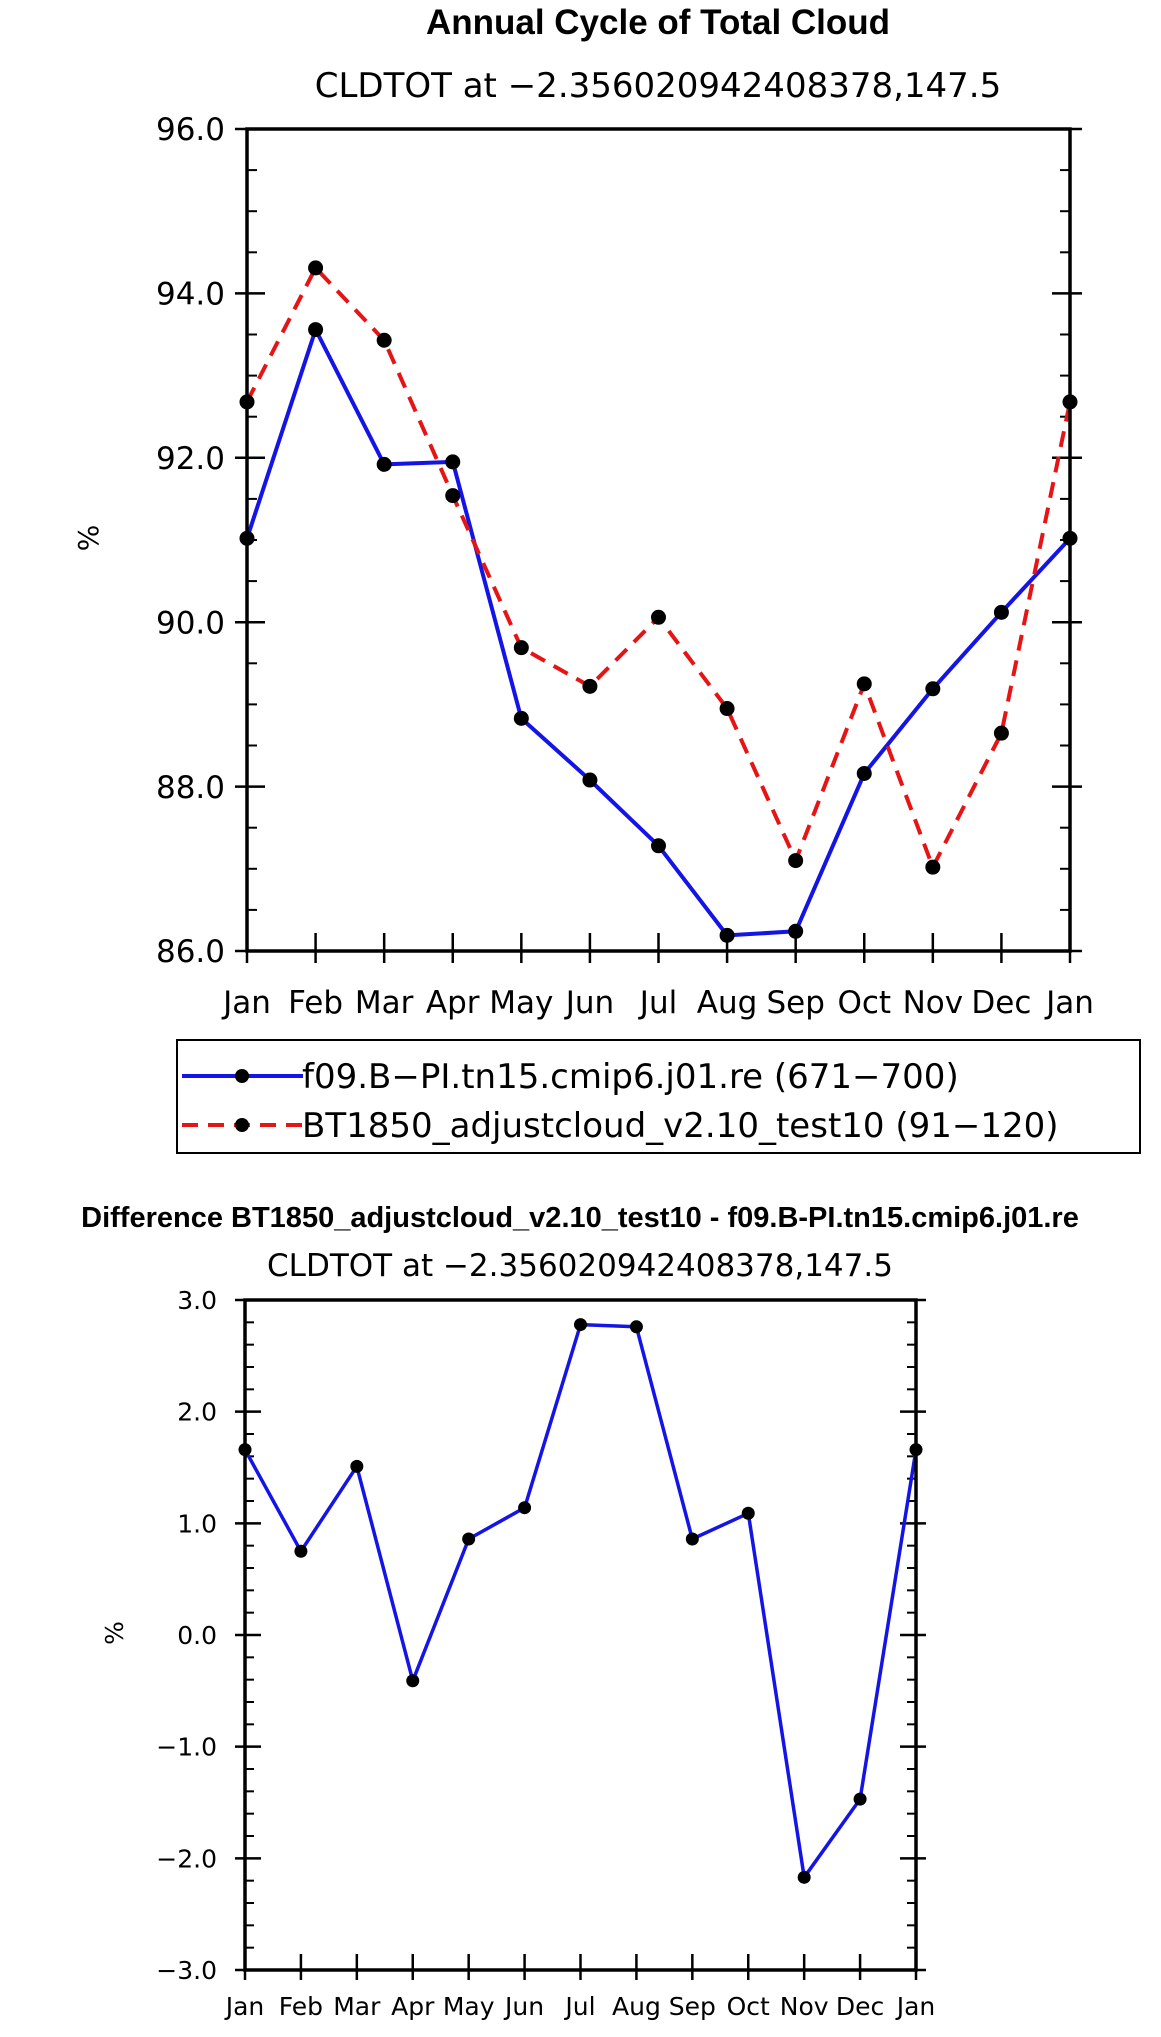 Image resolution: width=1161 pixels, height=2037 pixels. I want to click on chart2-xtick-label: Jul, so click(579, 2006).